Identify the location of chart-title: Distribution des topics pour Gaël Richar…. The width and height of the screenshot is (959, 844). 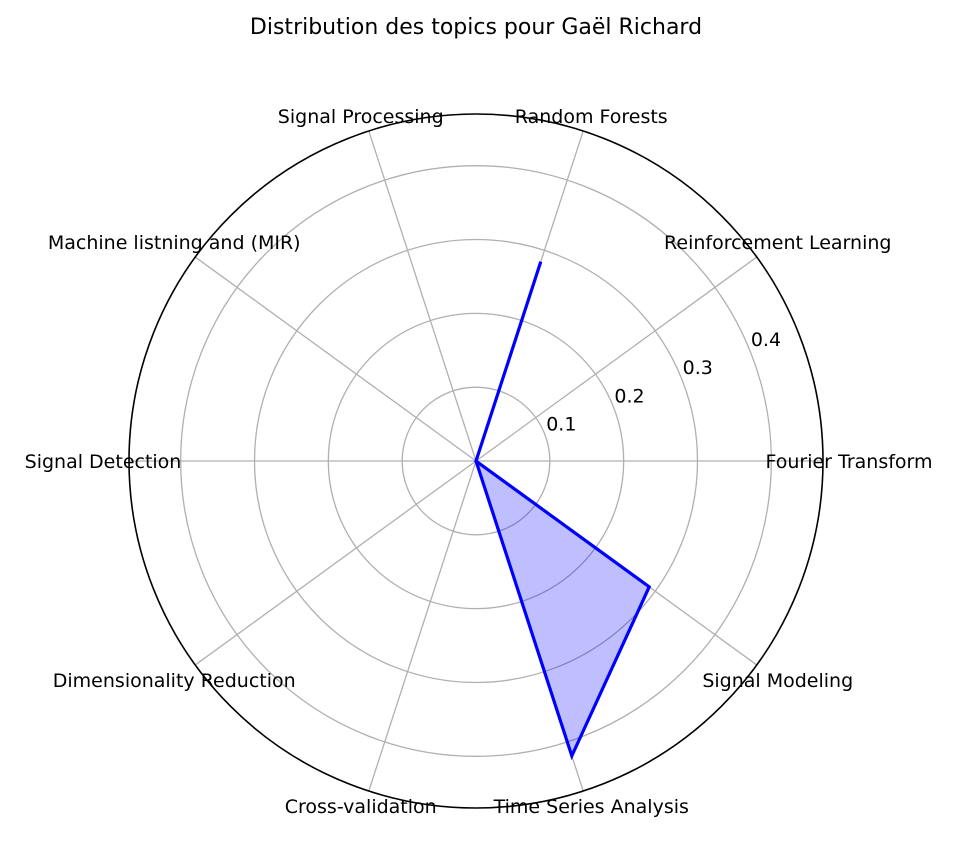
(476, 27).